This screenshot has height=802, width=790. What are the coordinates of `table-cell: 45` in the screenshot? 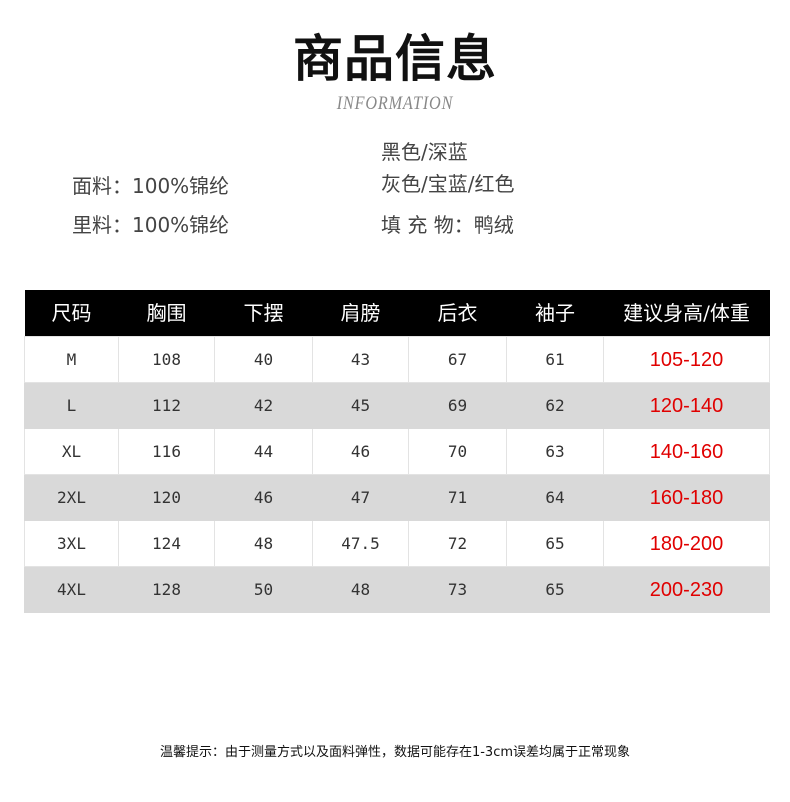 It's located at (360, 405).